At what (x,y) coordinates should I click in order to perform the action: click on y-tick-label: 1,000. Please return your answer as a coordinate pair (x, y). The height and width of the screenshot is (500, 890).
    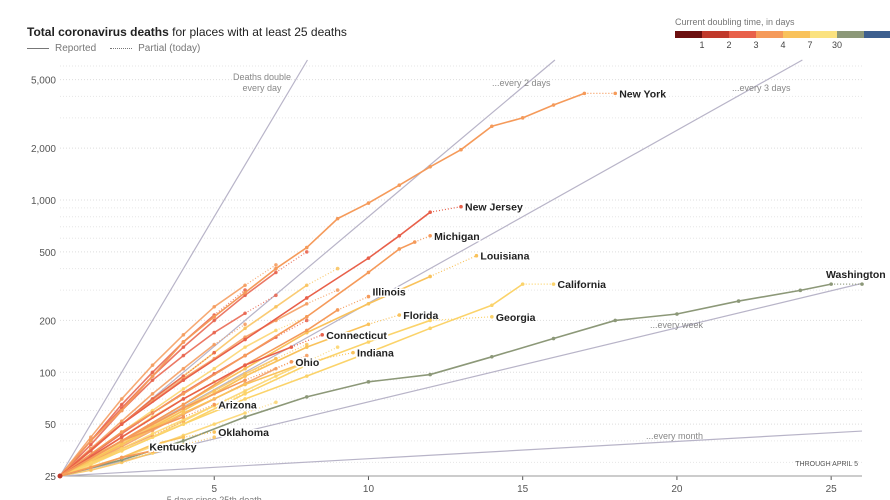
    Looking at the image, I should click on (43, 201).